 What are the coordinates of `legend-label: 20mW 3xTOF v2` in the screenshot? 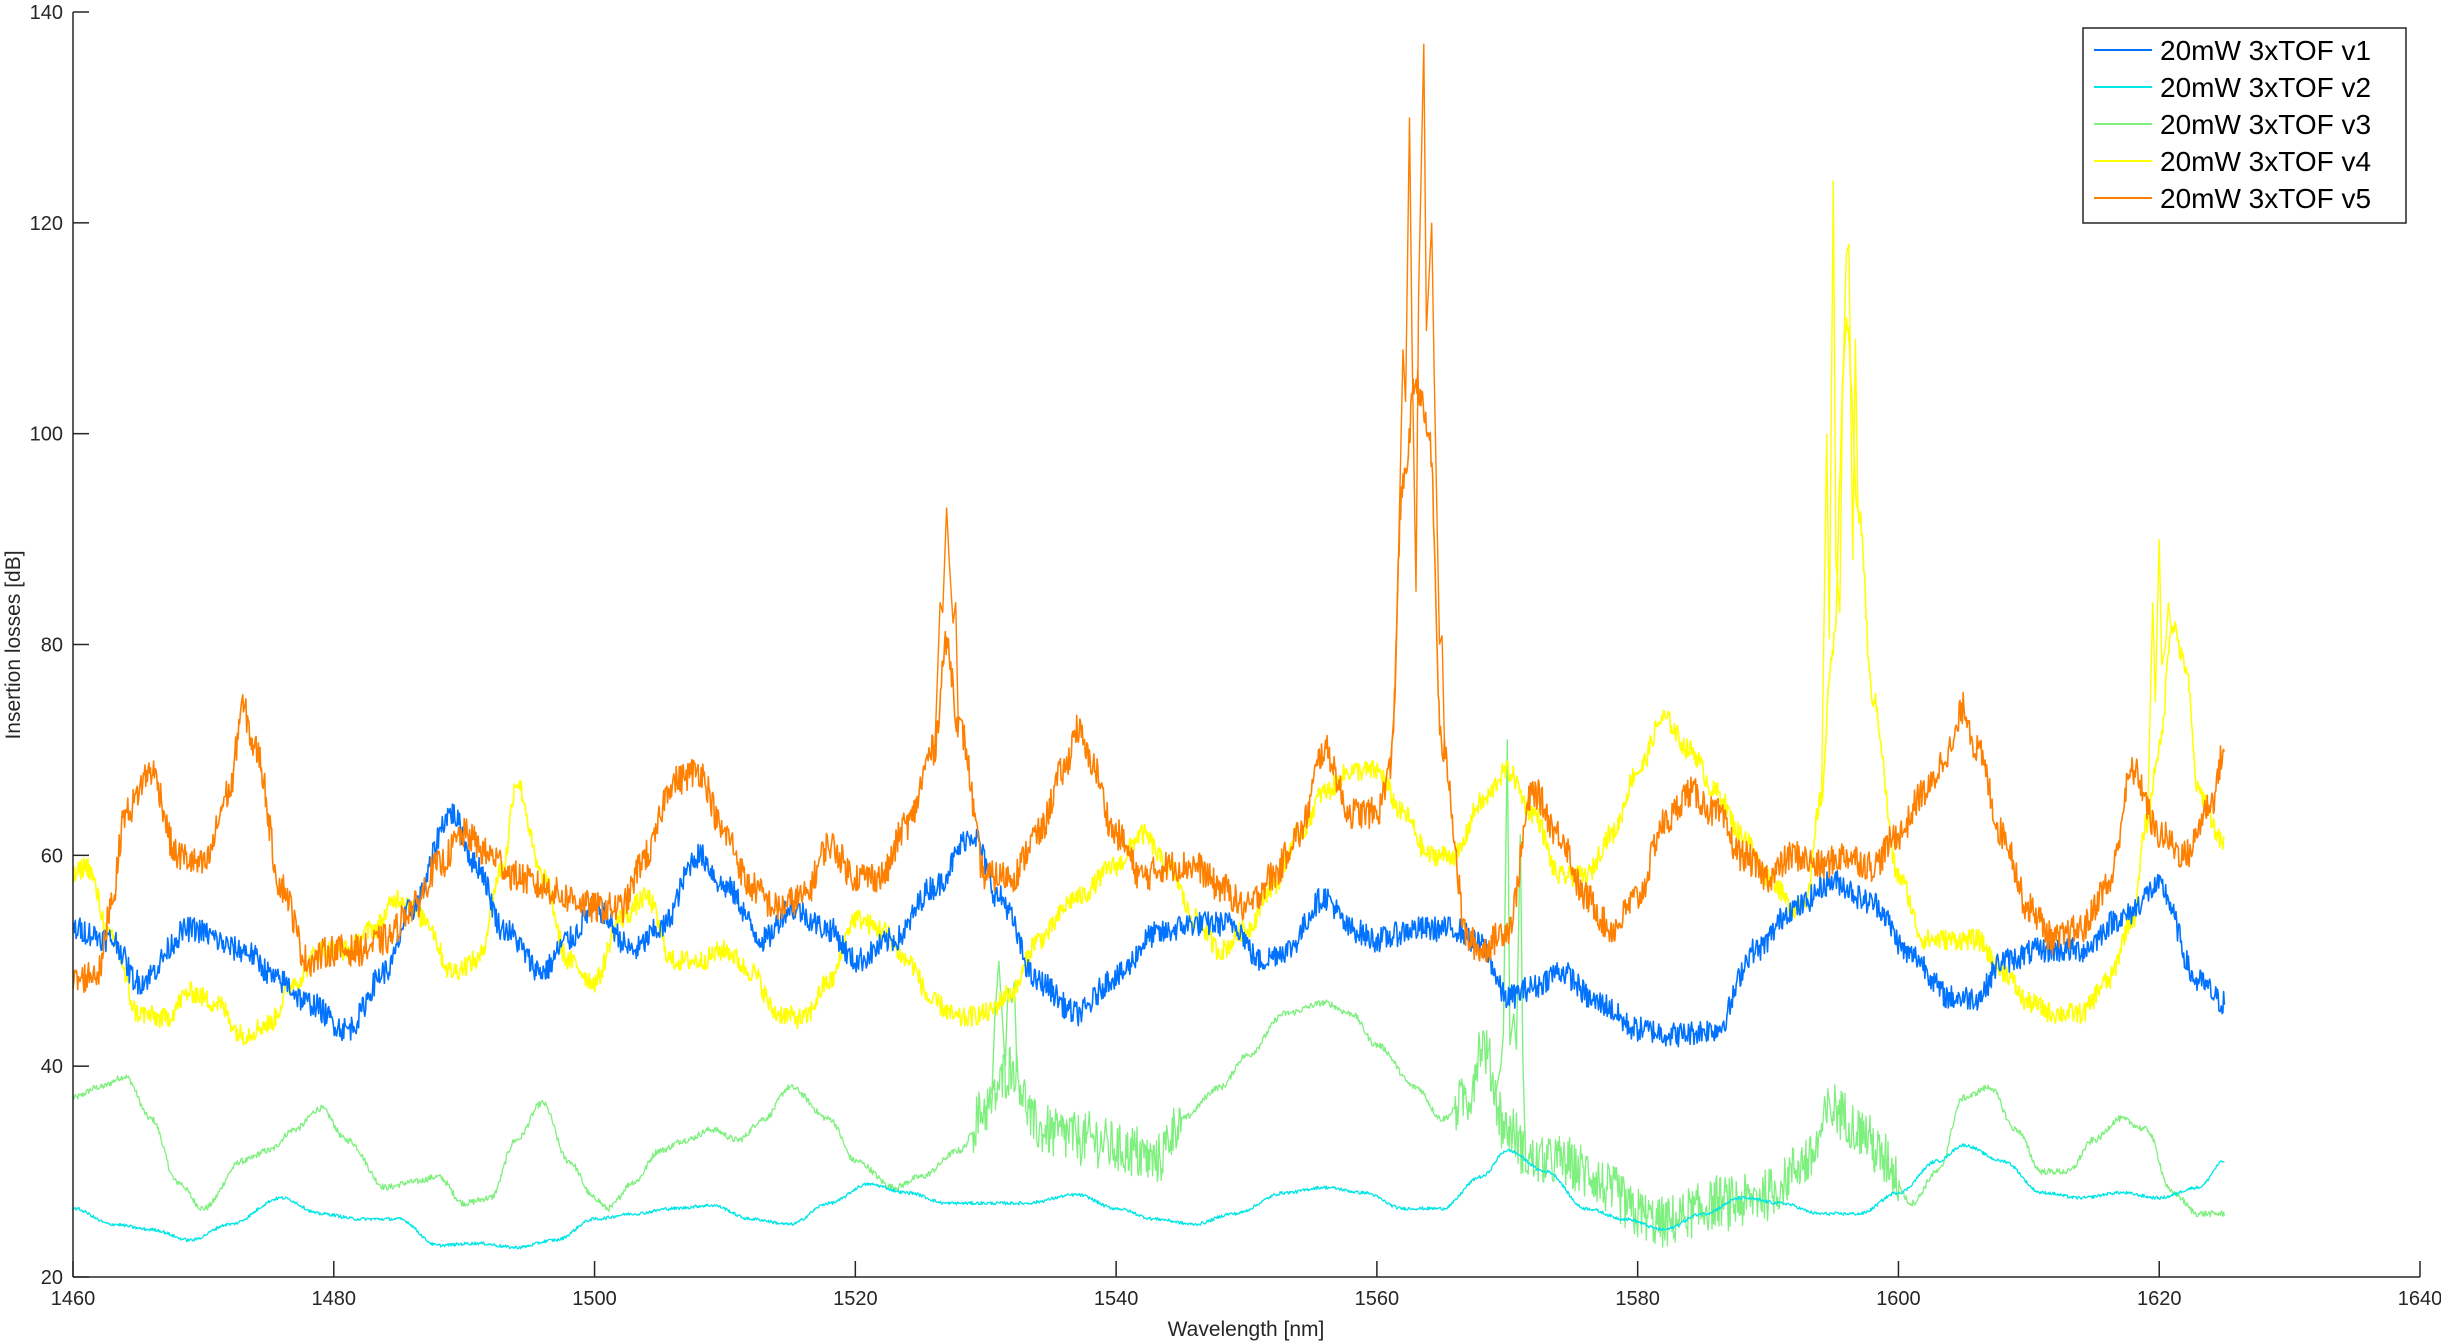 It's located at (2265, 87).